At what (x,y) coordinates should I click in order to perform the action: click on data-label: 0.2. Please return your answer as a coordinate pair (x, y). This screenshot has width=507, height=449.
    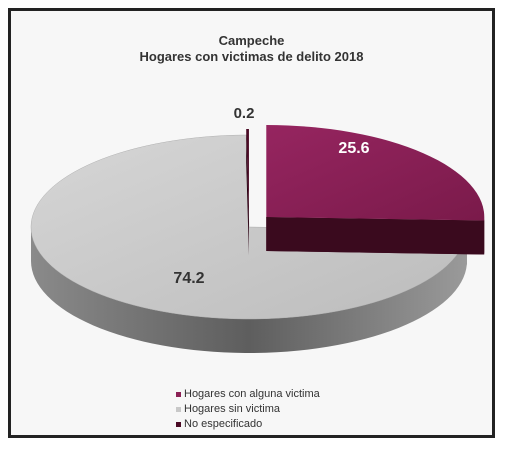
    Looking at the image, I should click on (244, 113).